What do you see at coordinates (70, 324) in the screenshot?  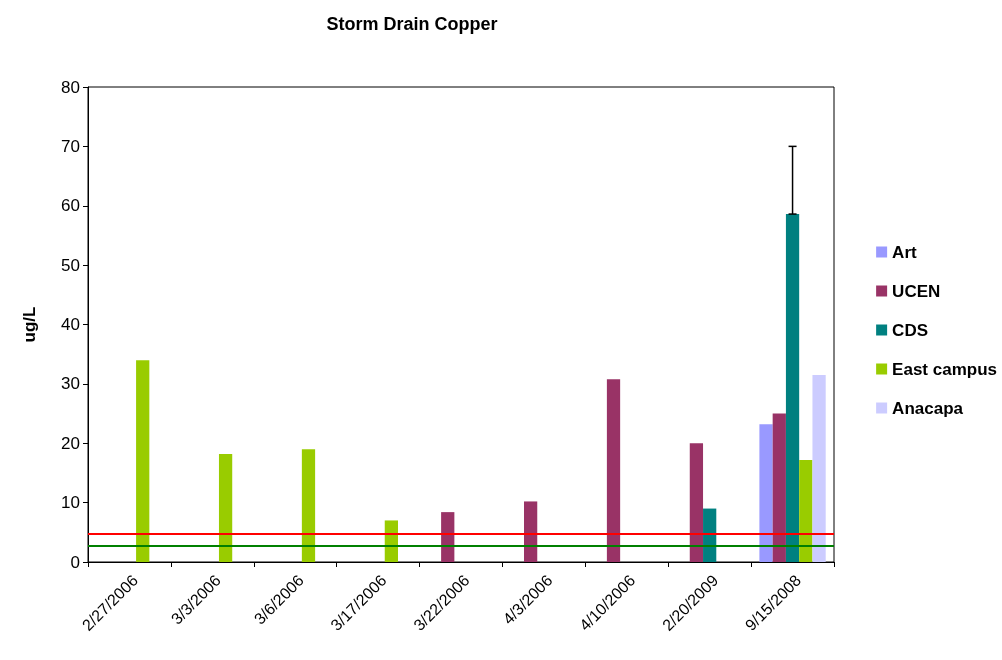 I see `y-tick-label: 40` at bounding box center [70, 324].